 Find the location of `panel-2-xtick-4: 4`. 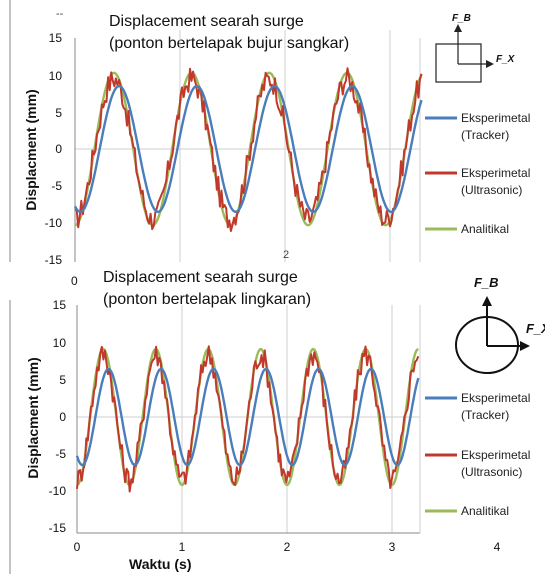

panel-2-xtick-4: 4 is located at coordinates (497, 547).